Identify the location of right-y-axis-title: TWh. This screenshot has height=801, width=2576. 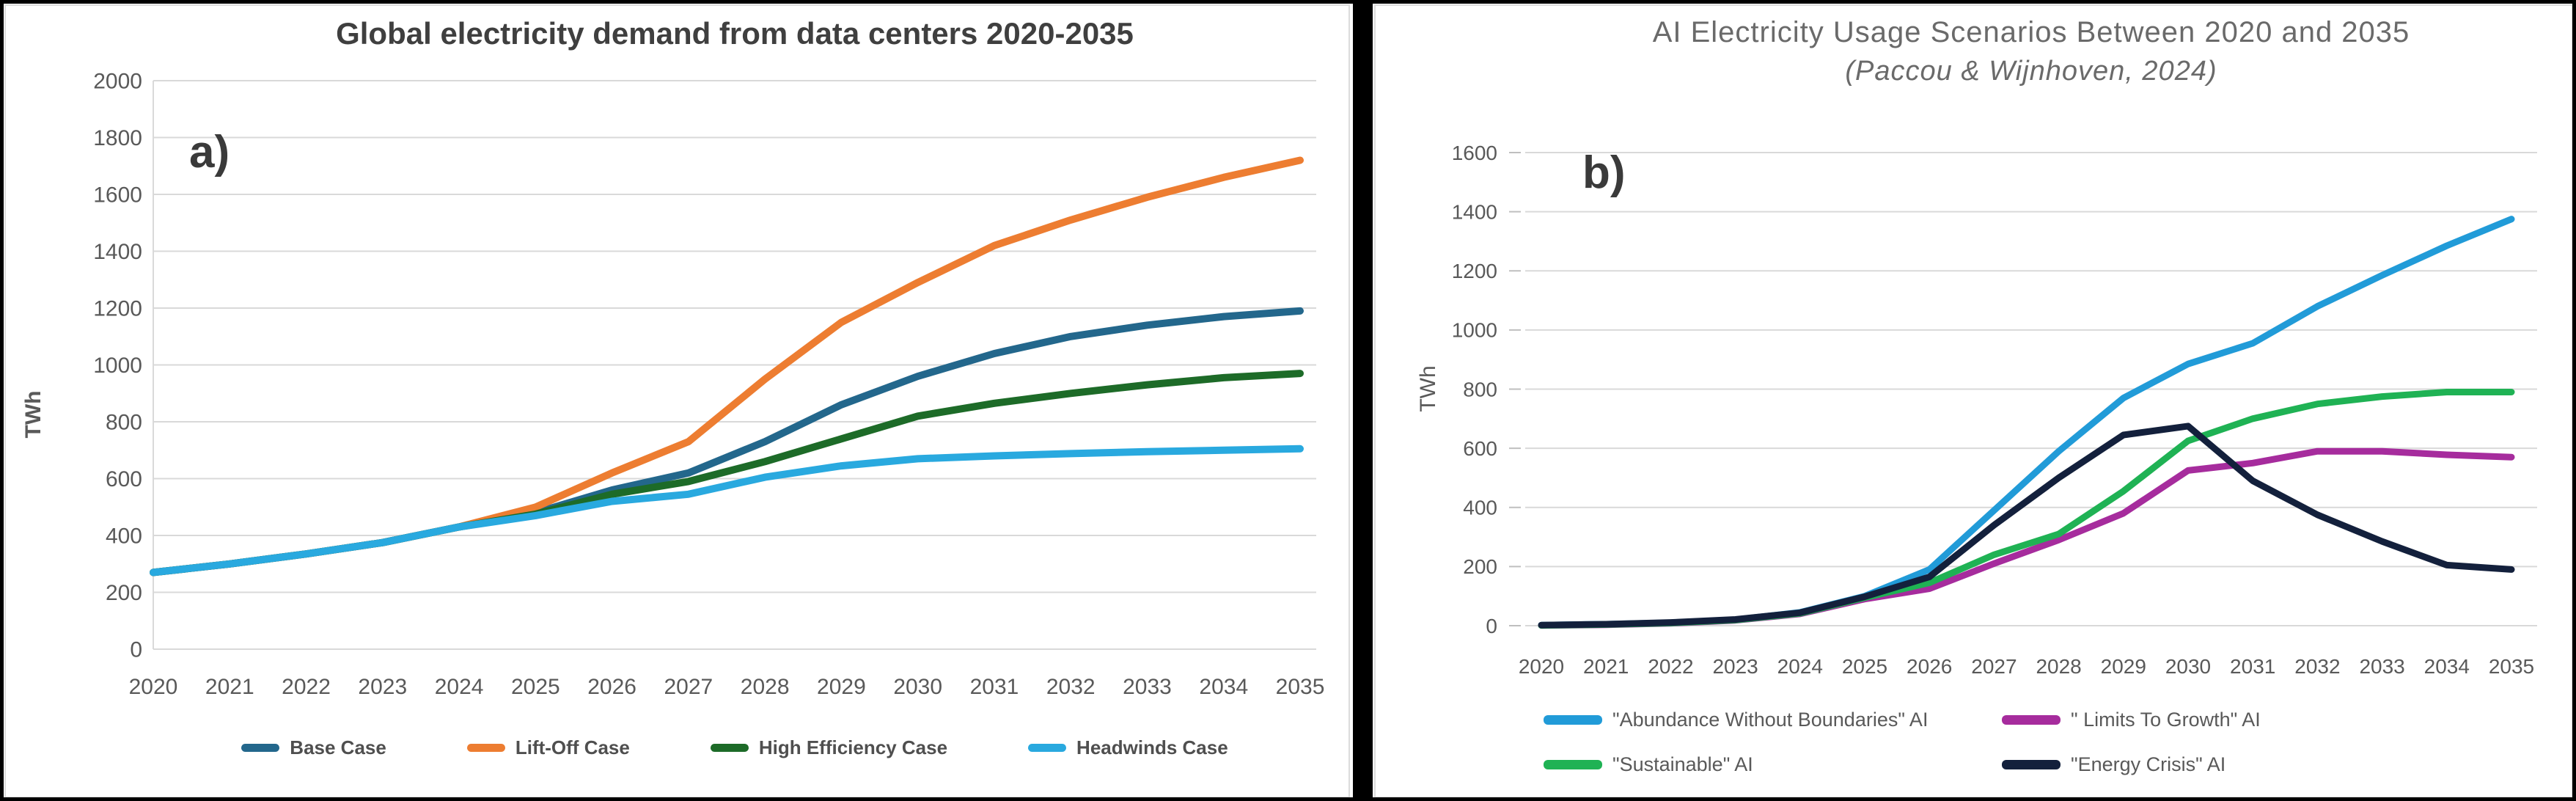
(1428, 388).